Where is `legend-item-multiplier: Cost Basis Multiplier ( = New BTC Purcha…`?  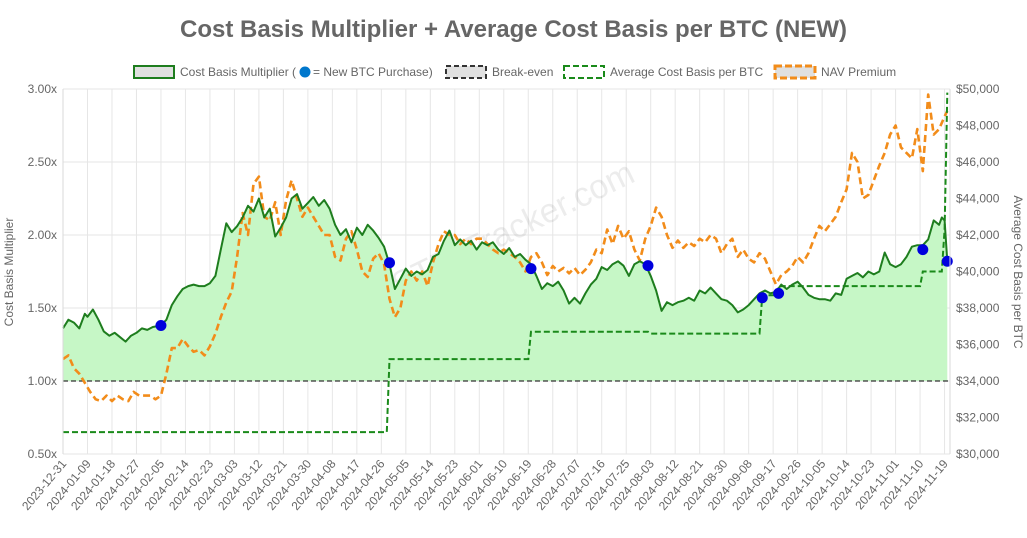 legend-item-multiplier: Cost Basis Multiplier ( = New BTC Purcha… is located at coordinates (283, 72).